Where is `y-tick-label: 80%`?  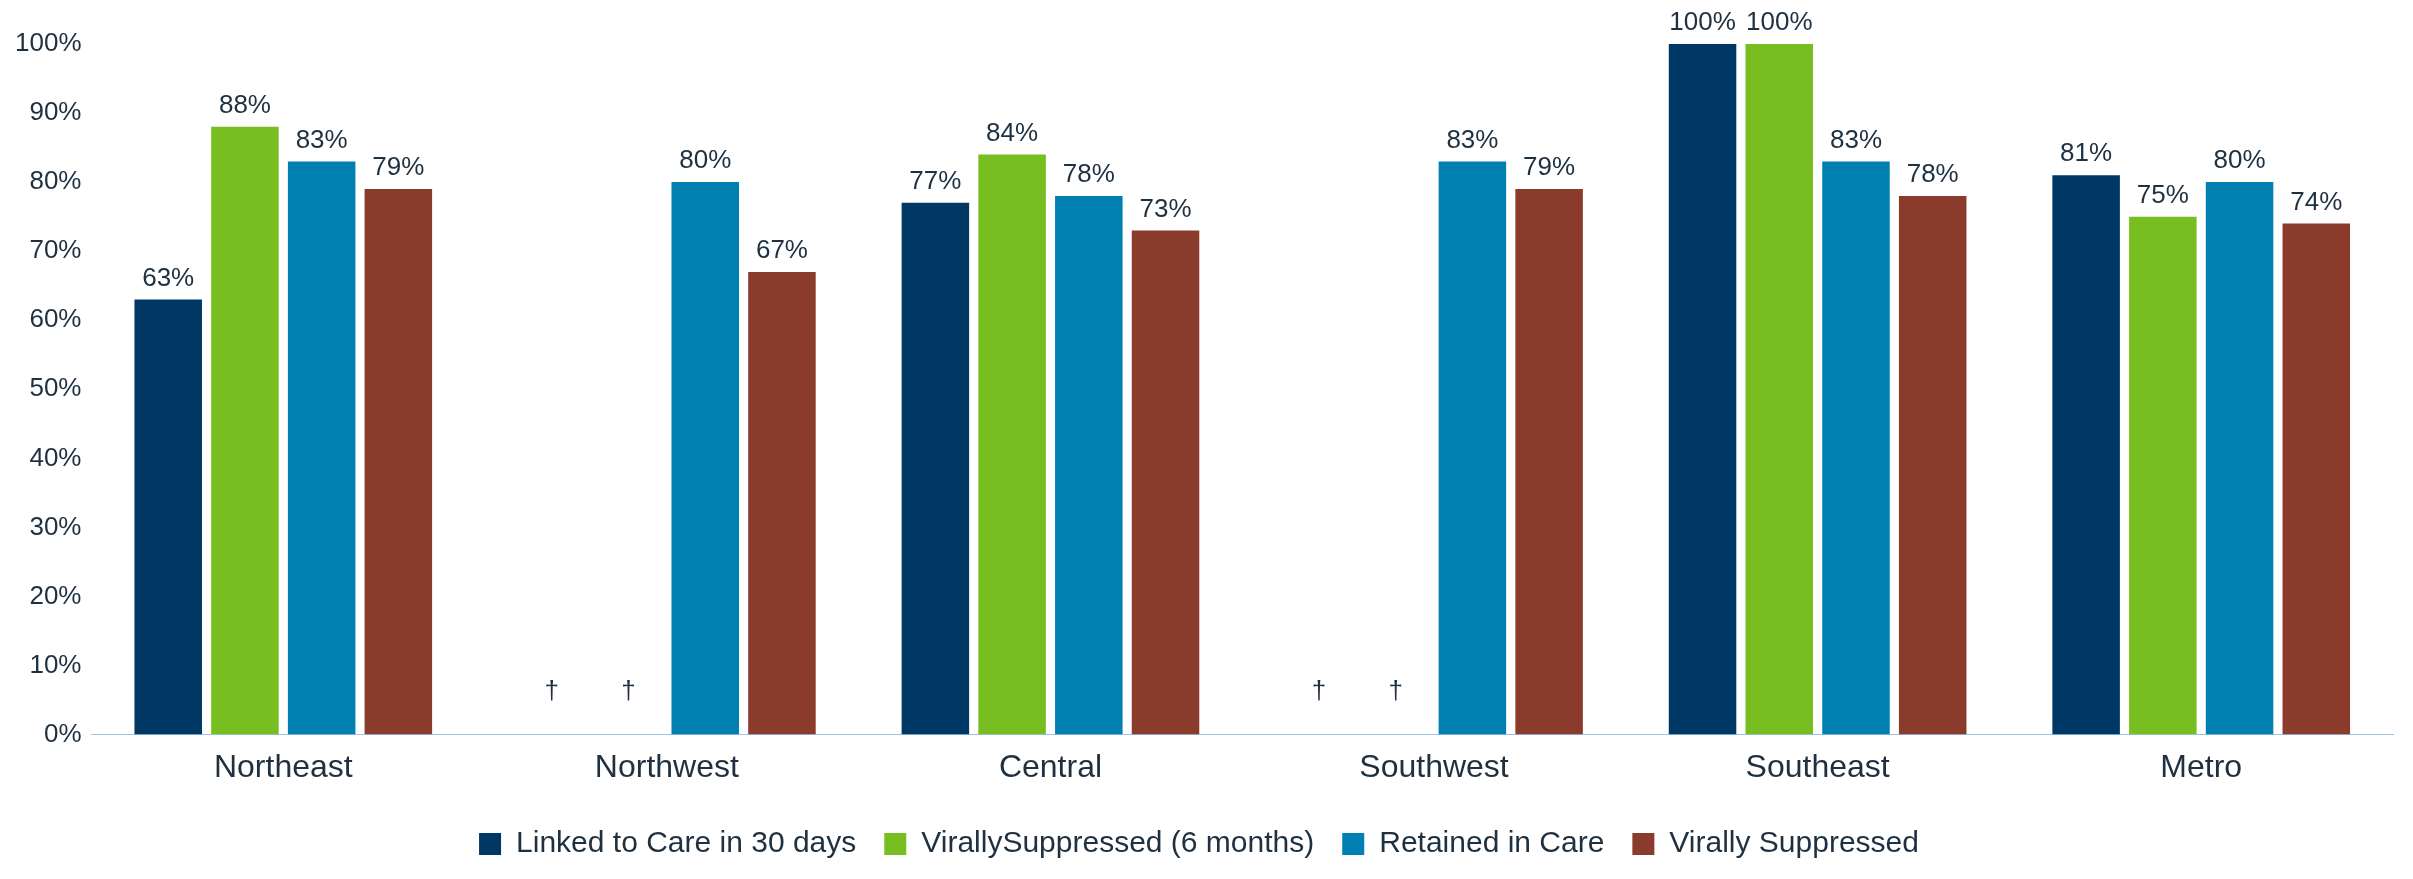
y-tick-label: 80% is located at coordinates (55, 180).